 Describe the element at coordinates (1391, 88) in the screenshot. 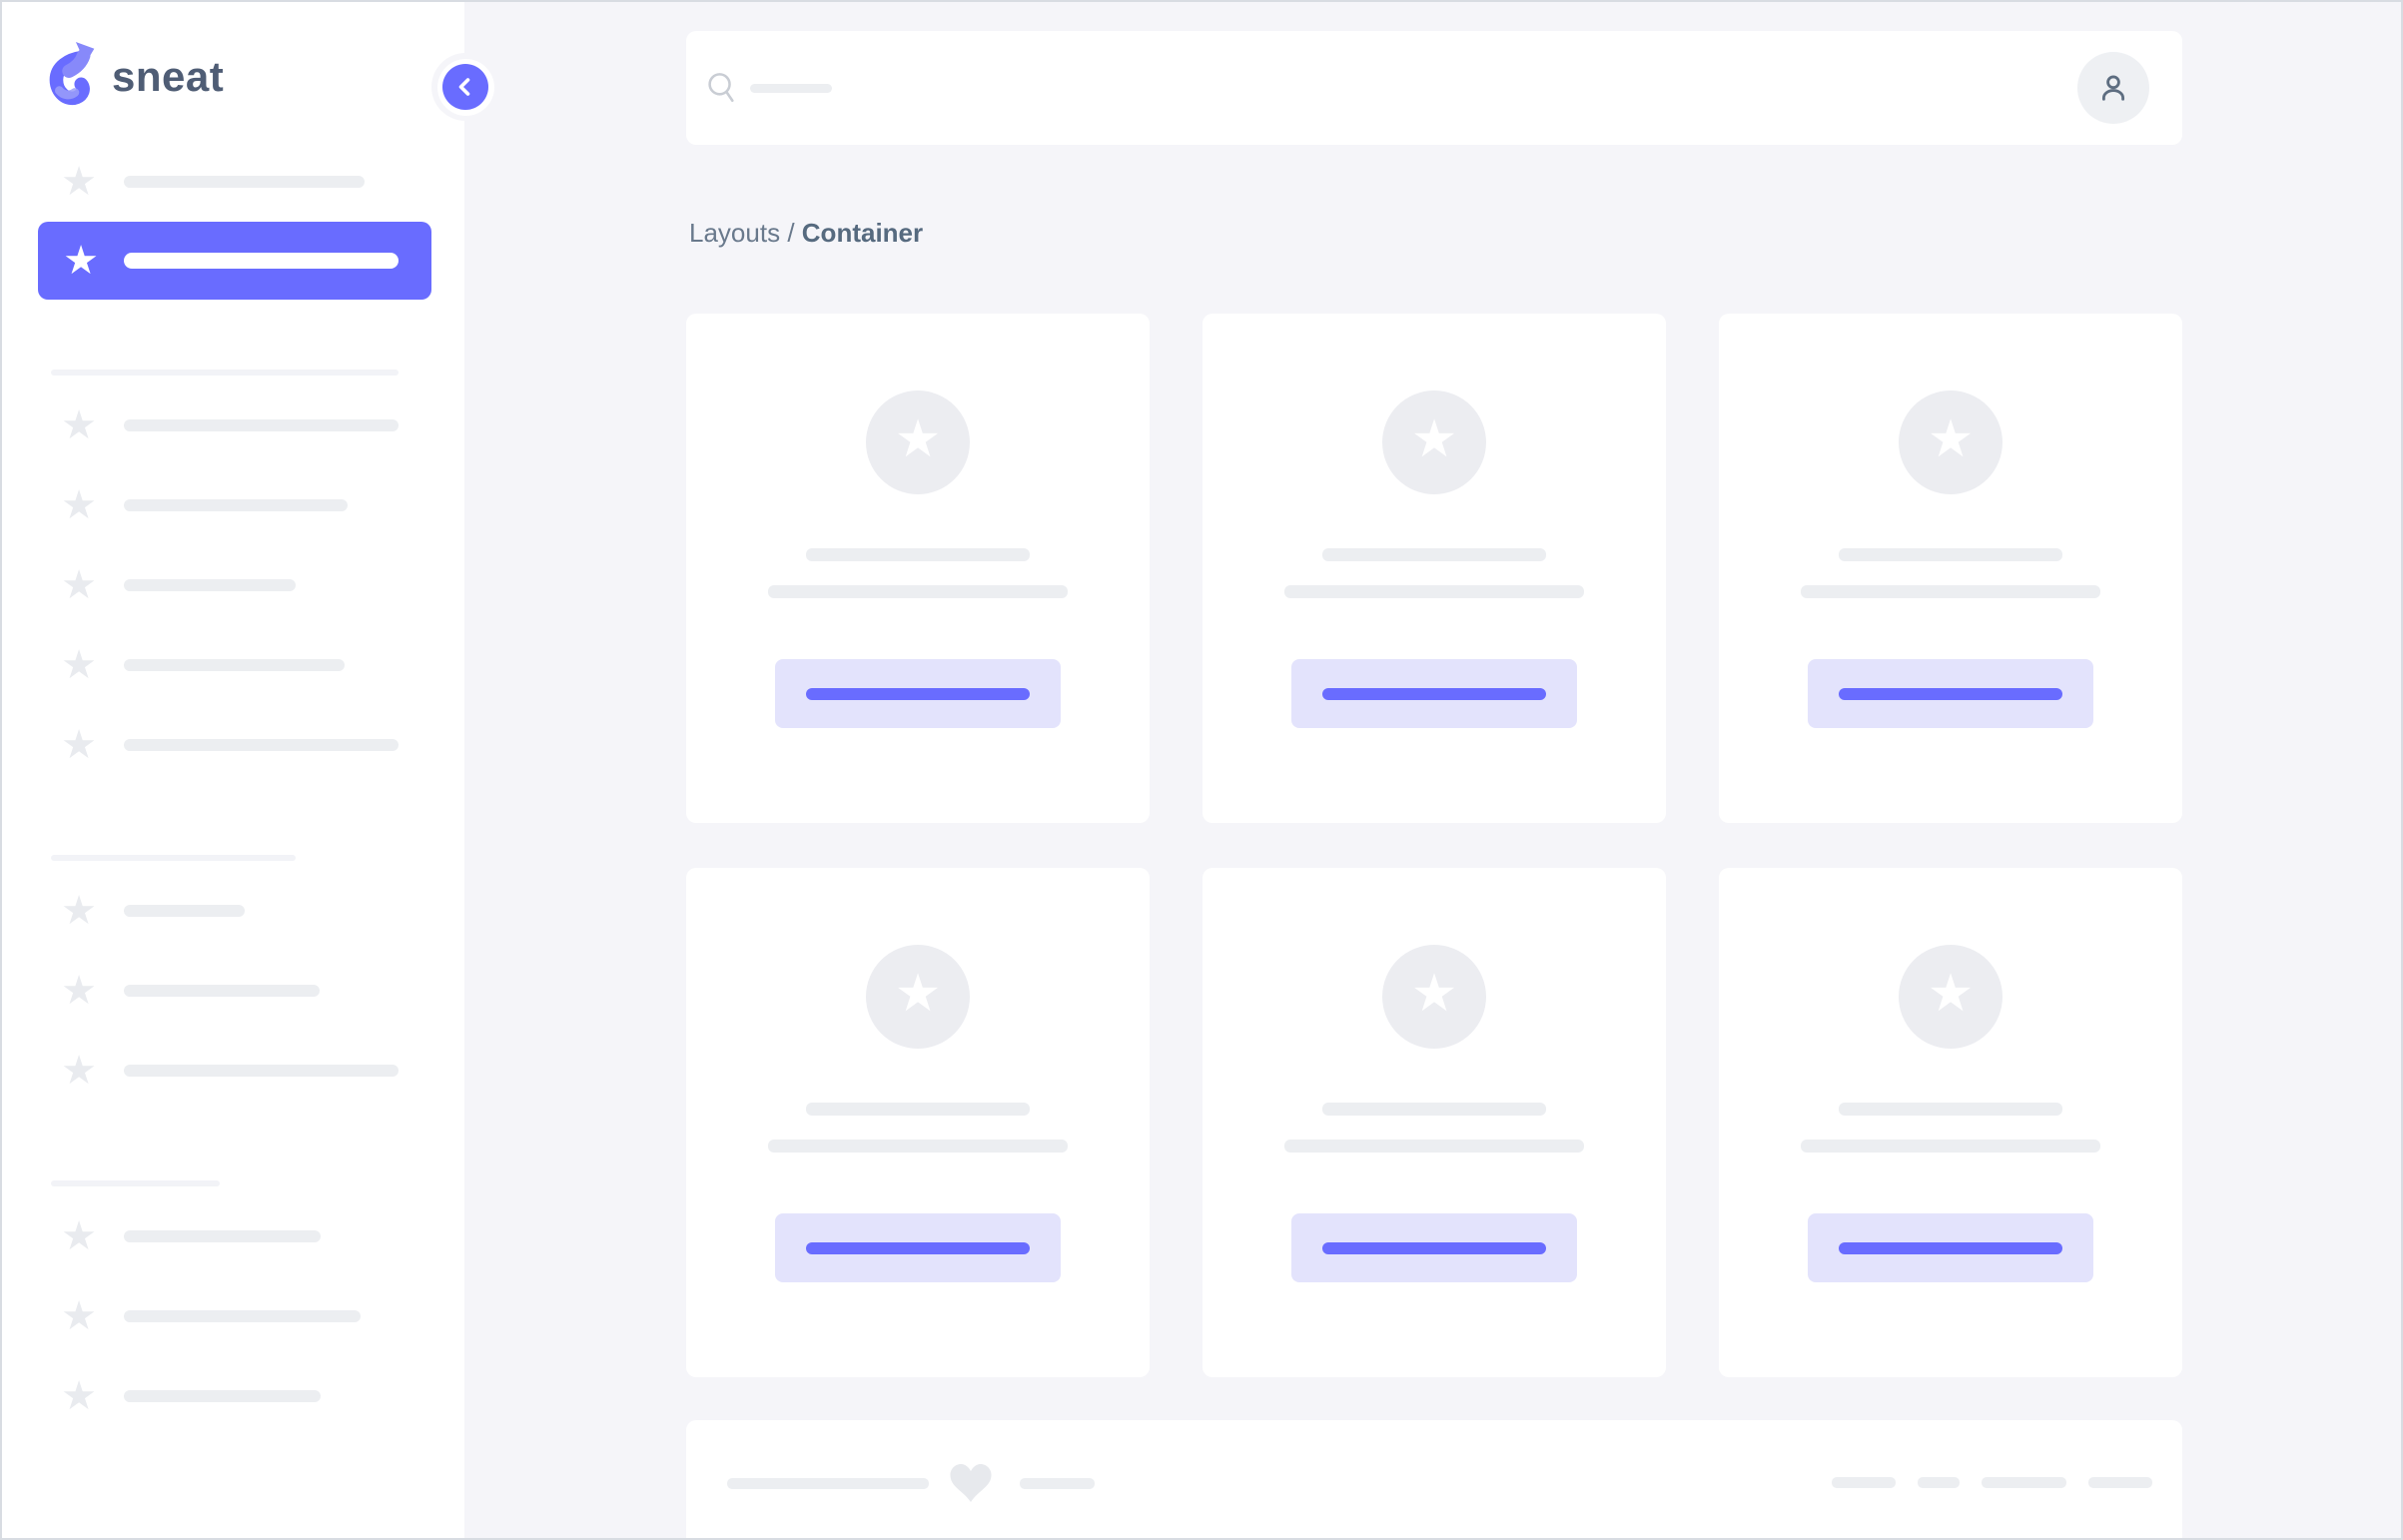

I see `search-input` at that location.